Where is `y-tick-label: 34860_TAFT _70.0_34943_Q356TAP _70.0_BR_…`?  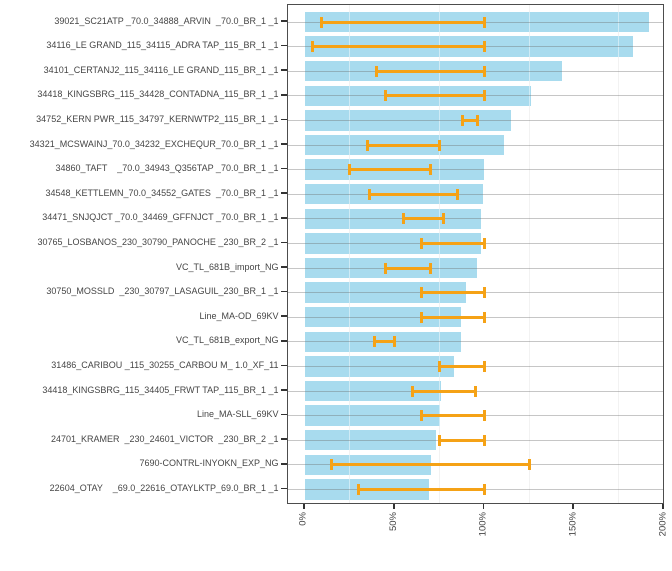 y-tick-label: 34860_TAFT _70.0_34943_Q356TAP _70.0_BR_… is located at coordinates (167, 168).